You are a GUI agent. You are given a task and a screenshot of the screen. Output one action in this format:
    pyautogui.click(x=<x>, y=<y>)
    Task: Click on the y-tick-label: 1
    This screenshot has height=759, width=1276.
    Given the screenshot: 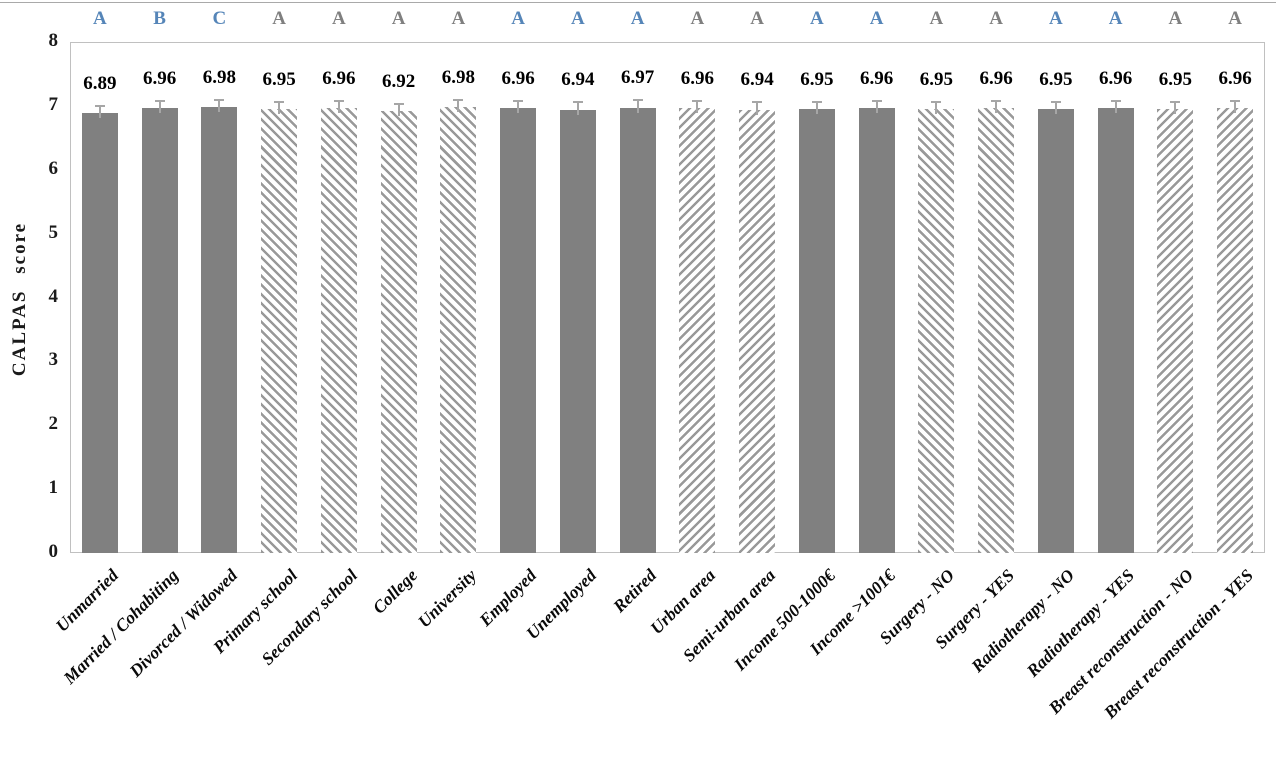 What is the action you would take?
    pyautogui.click(x=53, y=488)
    